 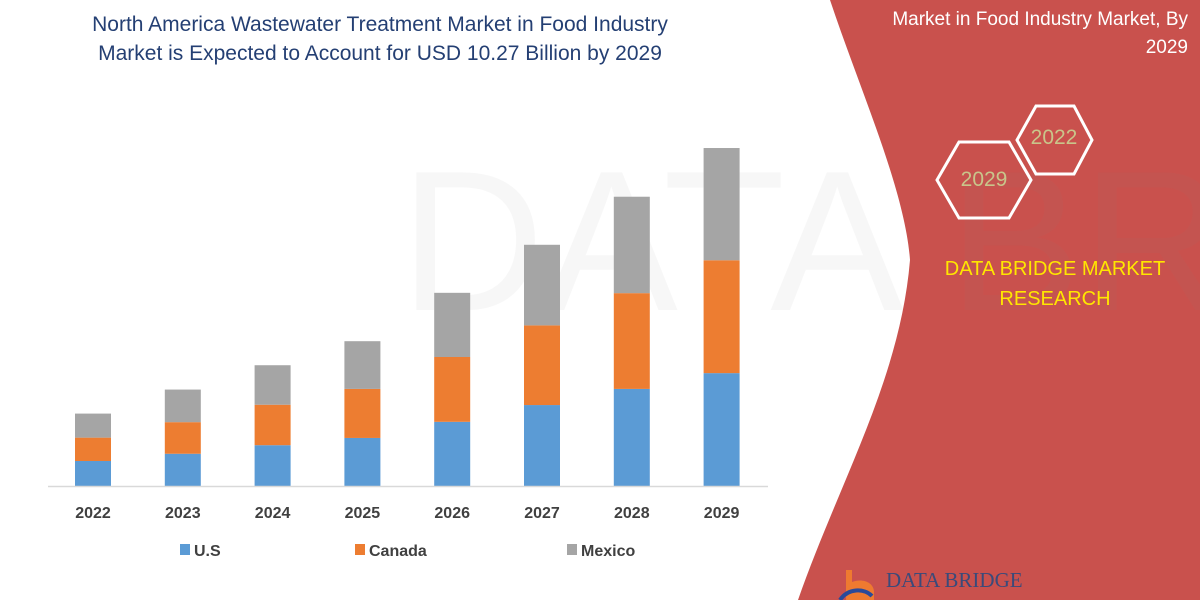 What do you see at coordinates (608, 551) in the screenshot?
I see `legend-label: Mexico` at bounding box center [608, 551].